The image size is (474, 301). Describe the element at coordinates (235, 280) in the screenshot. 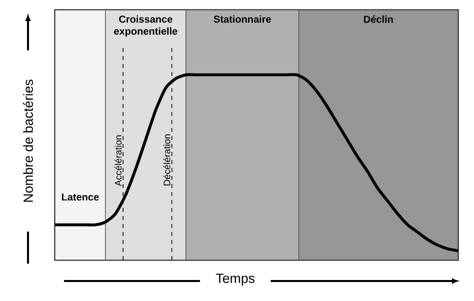

I see `x-axis-title: Temps` at that location.